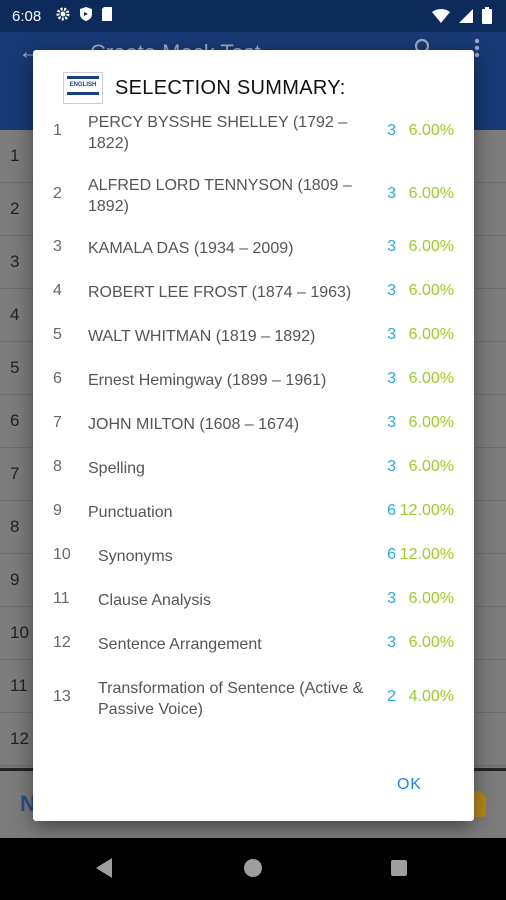 The height and width of the screenshot is (900, 506). Describe the element at coordinates (19, 632) in the screenshot. I see `background-row-number: 10` at that location.